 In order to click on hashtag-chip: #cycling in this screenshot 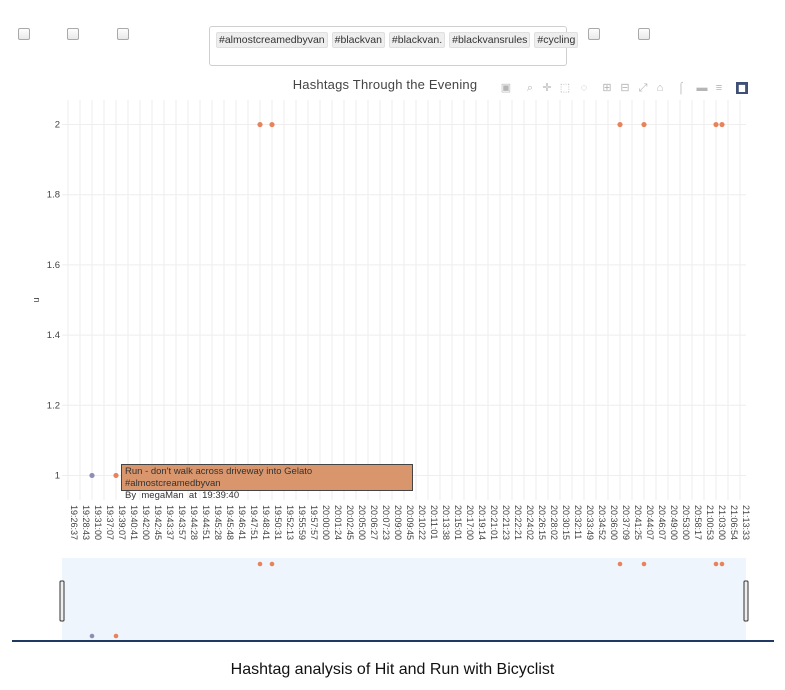, I will do `click(556, 40)`.